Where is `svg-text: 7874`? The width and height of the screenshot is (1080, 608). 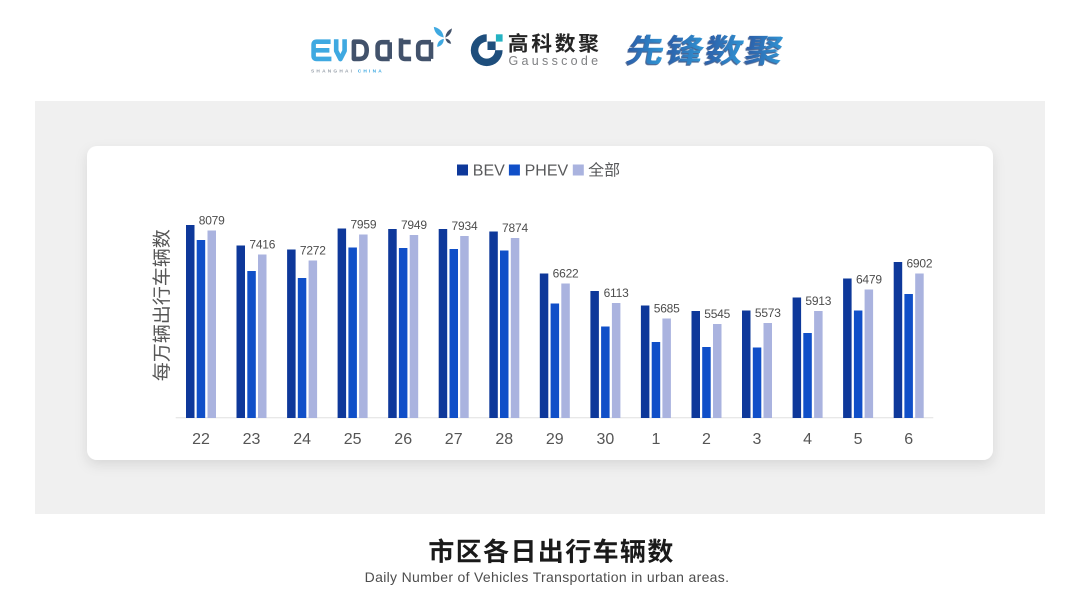 svg-text: 7874 is located at coordinates (515, 228).